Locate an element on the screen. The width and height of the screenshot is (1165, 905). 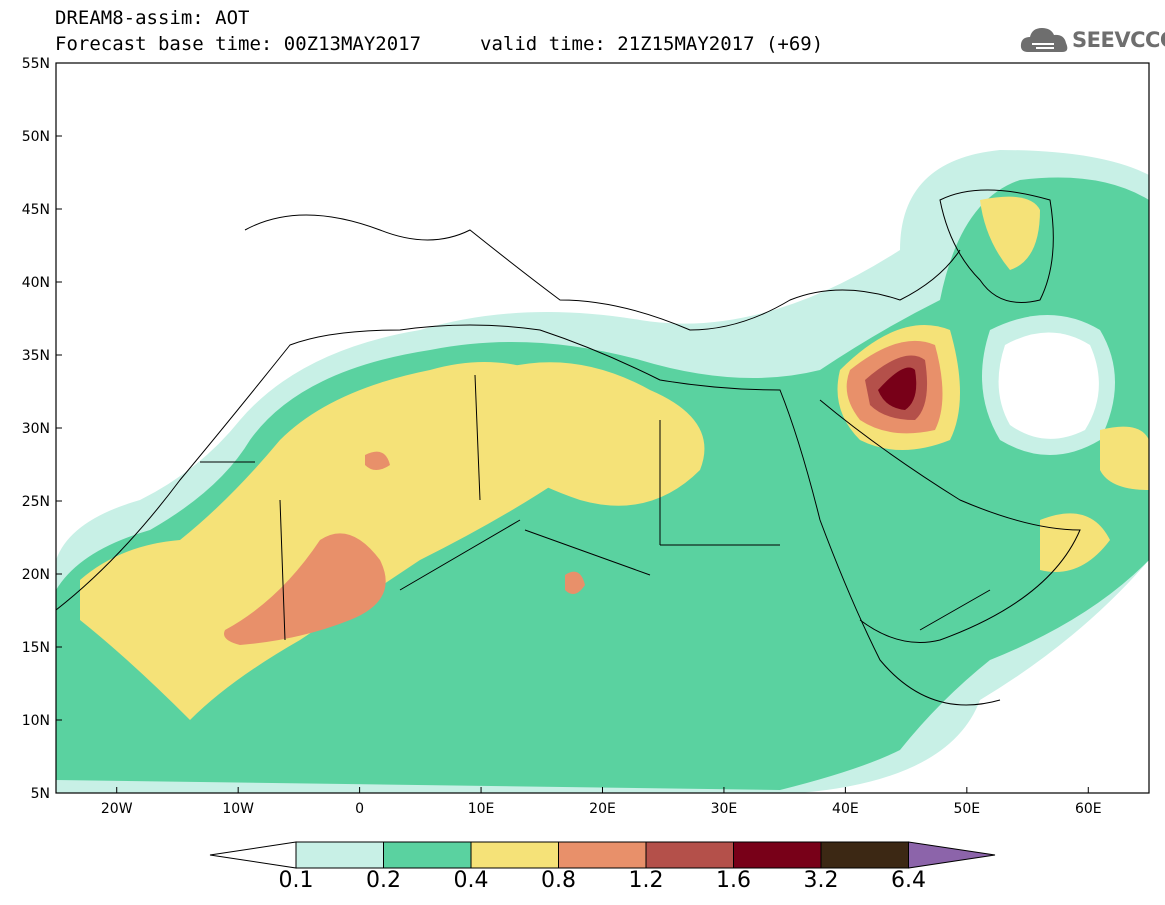
forecast-base-time: Forecast base time: 00Z13MAY2017 is located at coordinates (238, 44).